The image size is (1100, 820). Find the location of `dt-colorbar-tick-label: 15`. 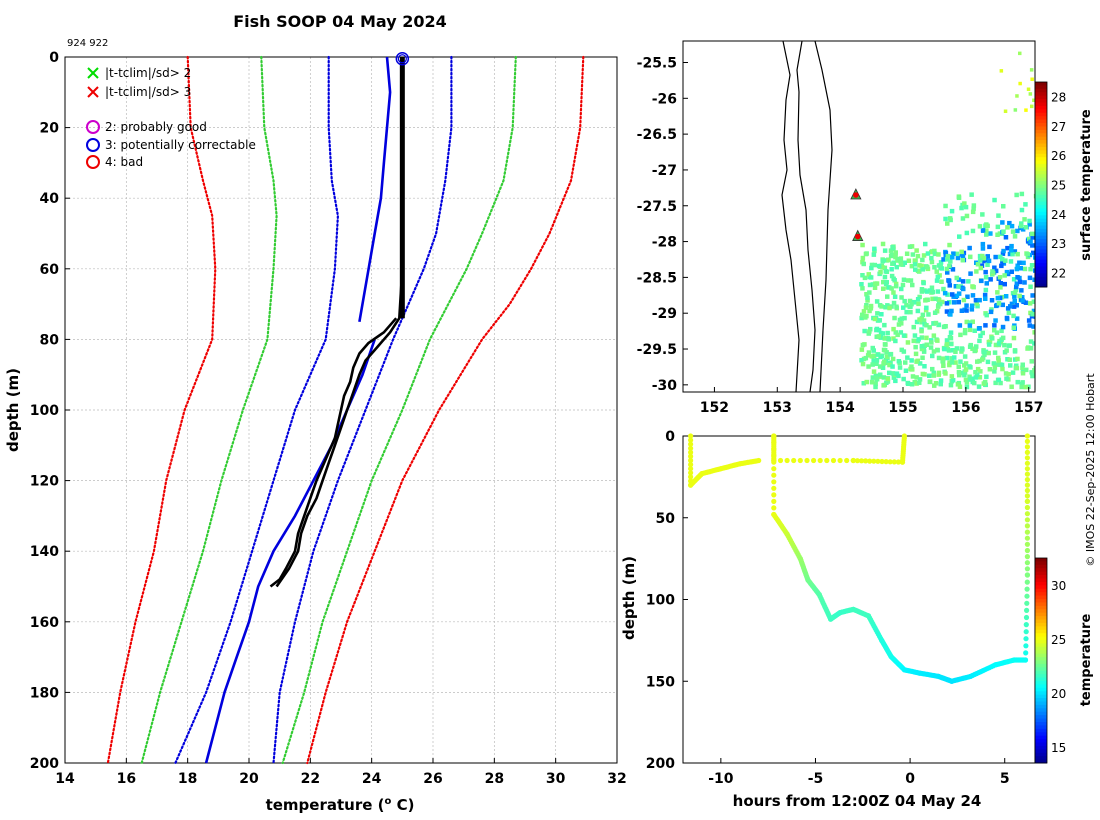

dt-colorbar-tick-label: 15 is located at coordinates (1058, 748).